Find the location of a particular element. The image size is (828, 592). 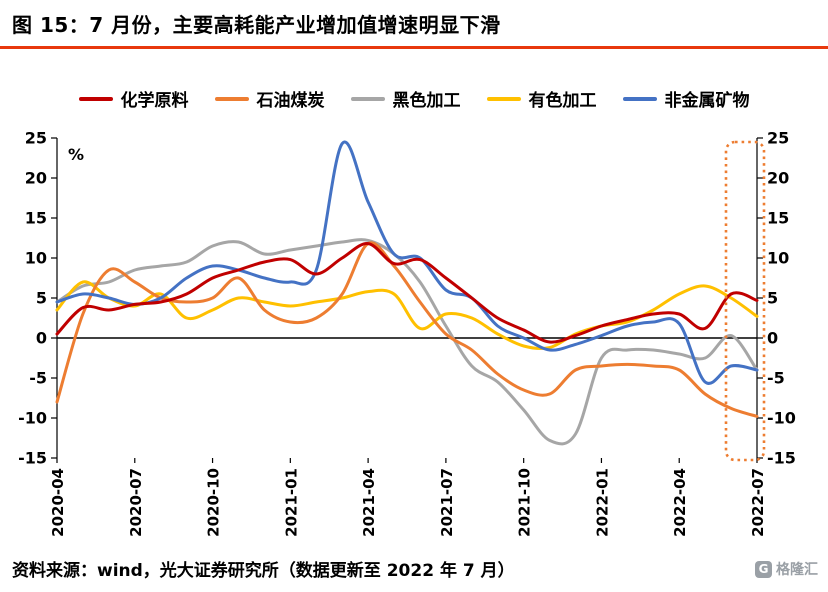

y-tick-label-left: -5 is located at coordinates (38, 378).